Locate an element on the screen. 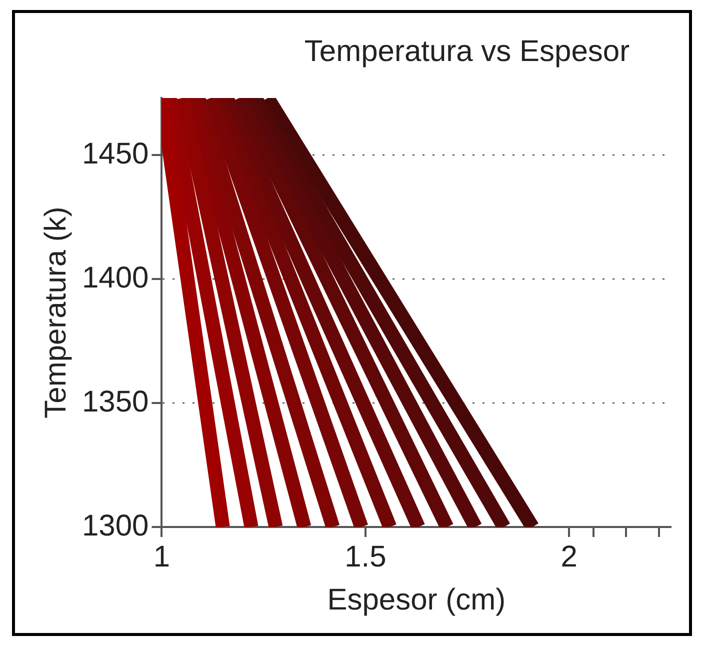  x-tick-label: 1.5 is located at coordinates (365, 557).